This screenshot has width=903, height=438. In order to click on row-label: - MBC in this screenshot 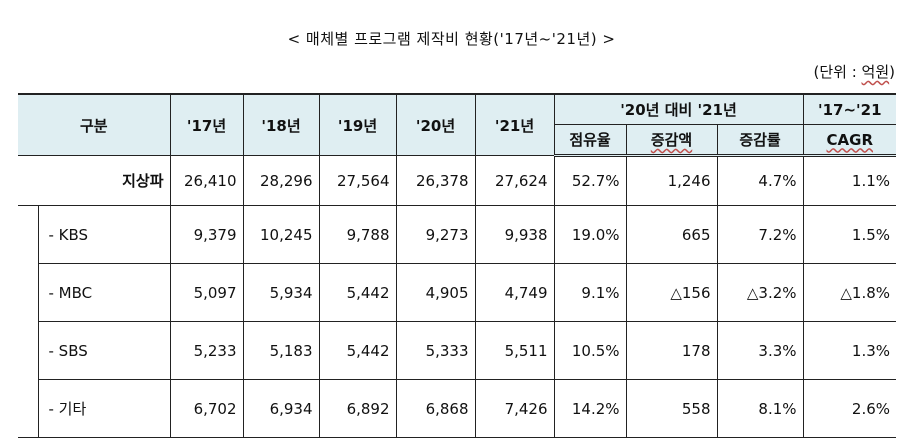, I will do `click(104, 292)`.